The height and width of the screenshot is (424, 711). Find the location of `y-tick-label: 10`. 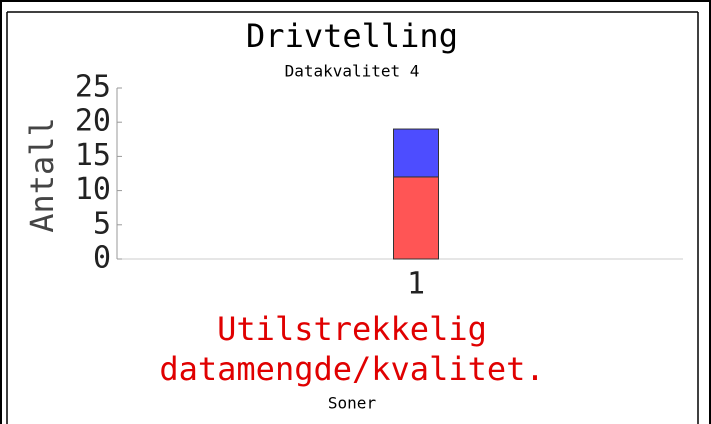

y-tick-label: 10 is located at coordinates (93, 189).